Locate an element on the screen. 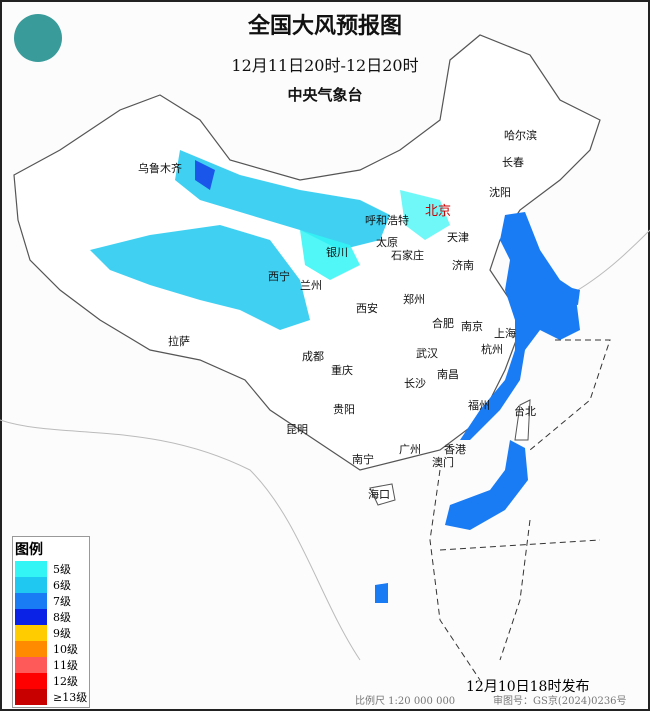 This screenshot has height=711, width=650. legend: 图例 5级 6级 7级 8级 9级 10级 11级 12级 ≥13级 is located at coordinates (51, 622).